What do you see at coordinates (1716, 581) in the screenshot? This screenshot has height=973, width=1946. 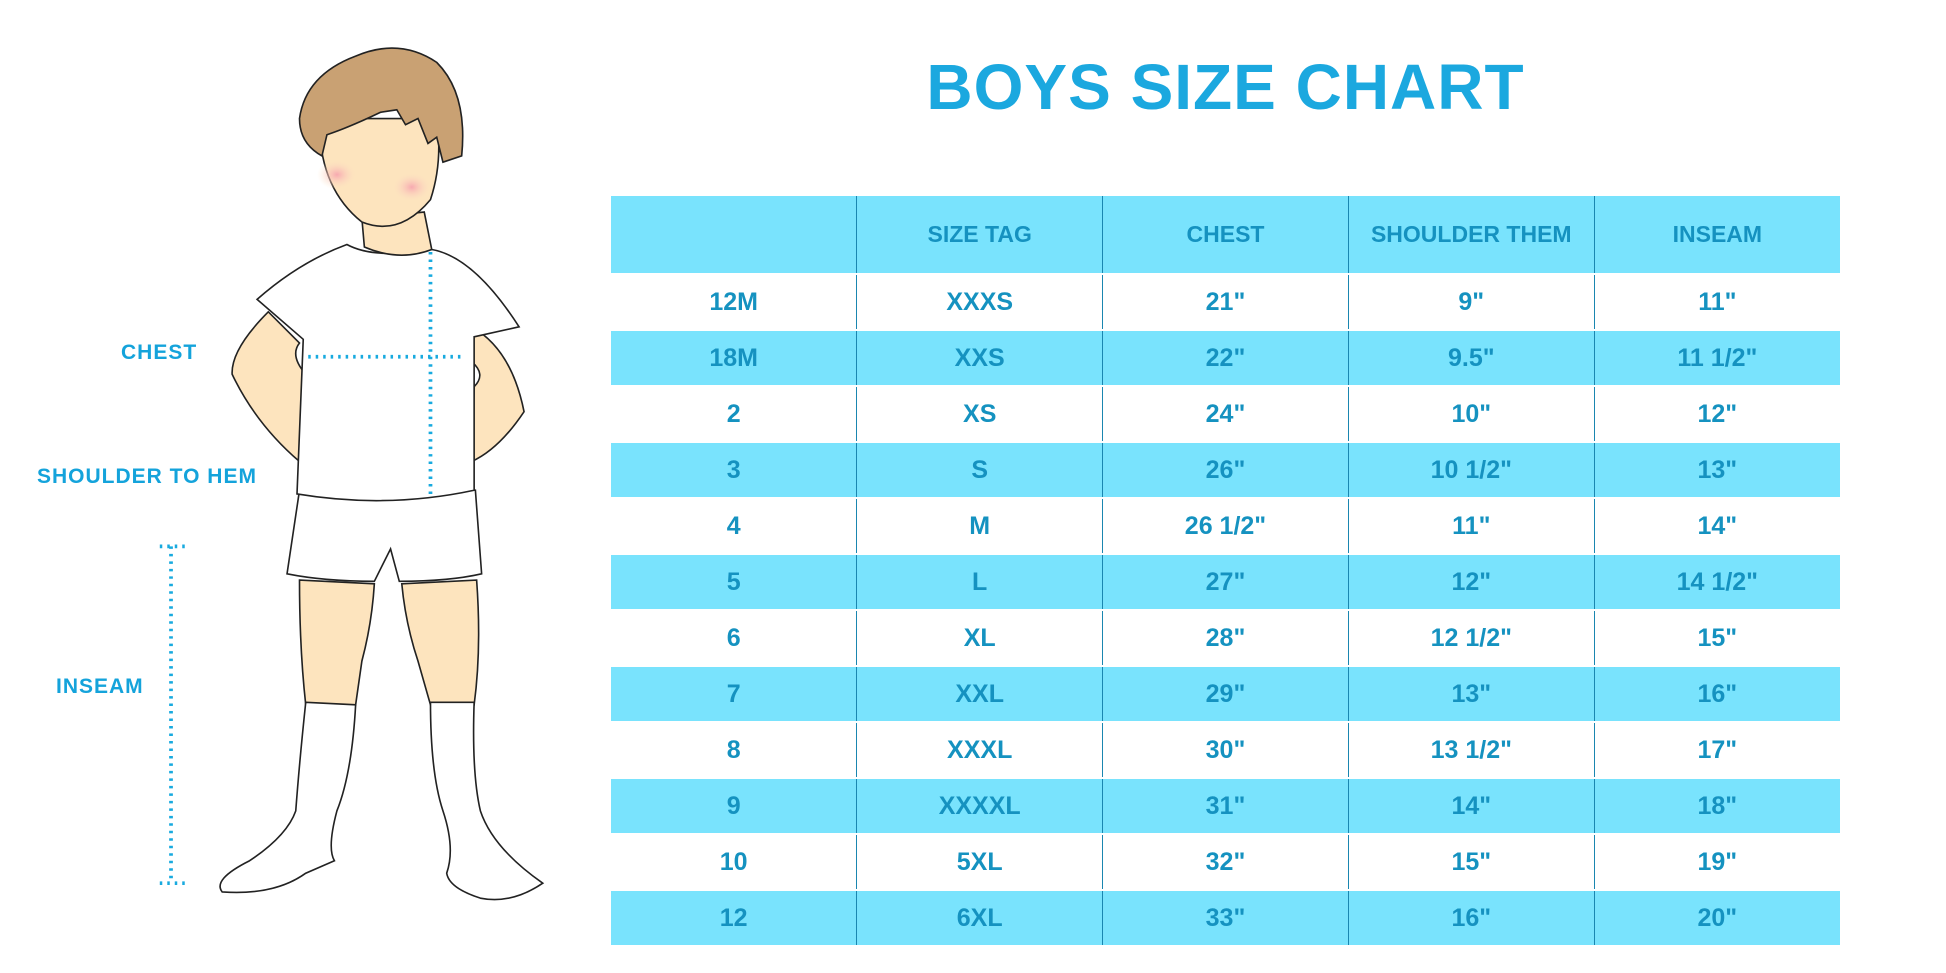 I see `table-cell: 14 1/2"` at bounding box center [1716, 581].